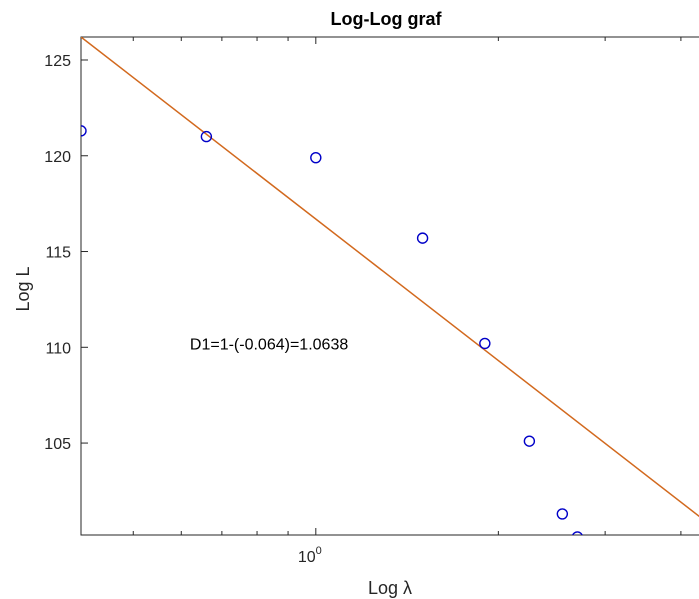  I want to click on y-tick-label: 105, so click(57, 444).